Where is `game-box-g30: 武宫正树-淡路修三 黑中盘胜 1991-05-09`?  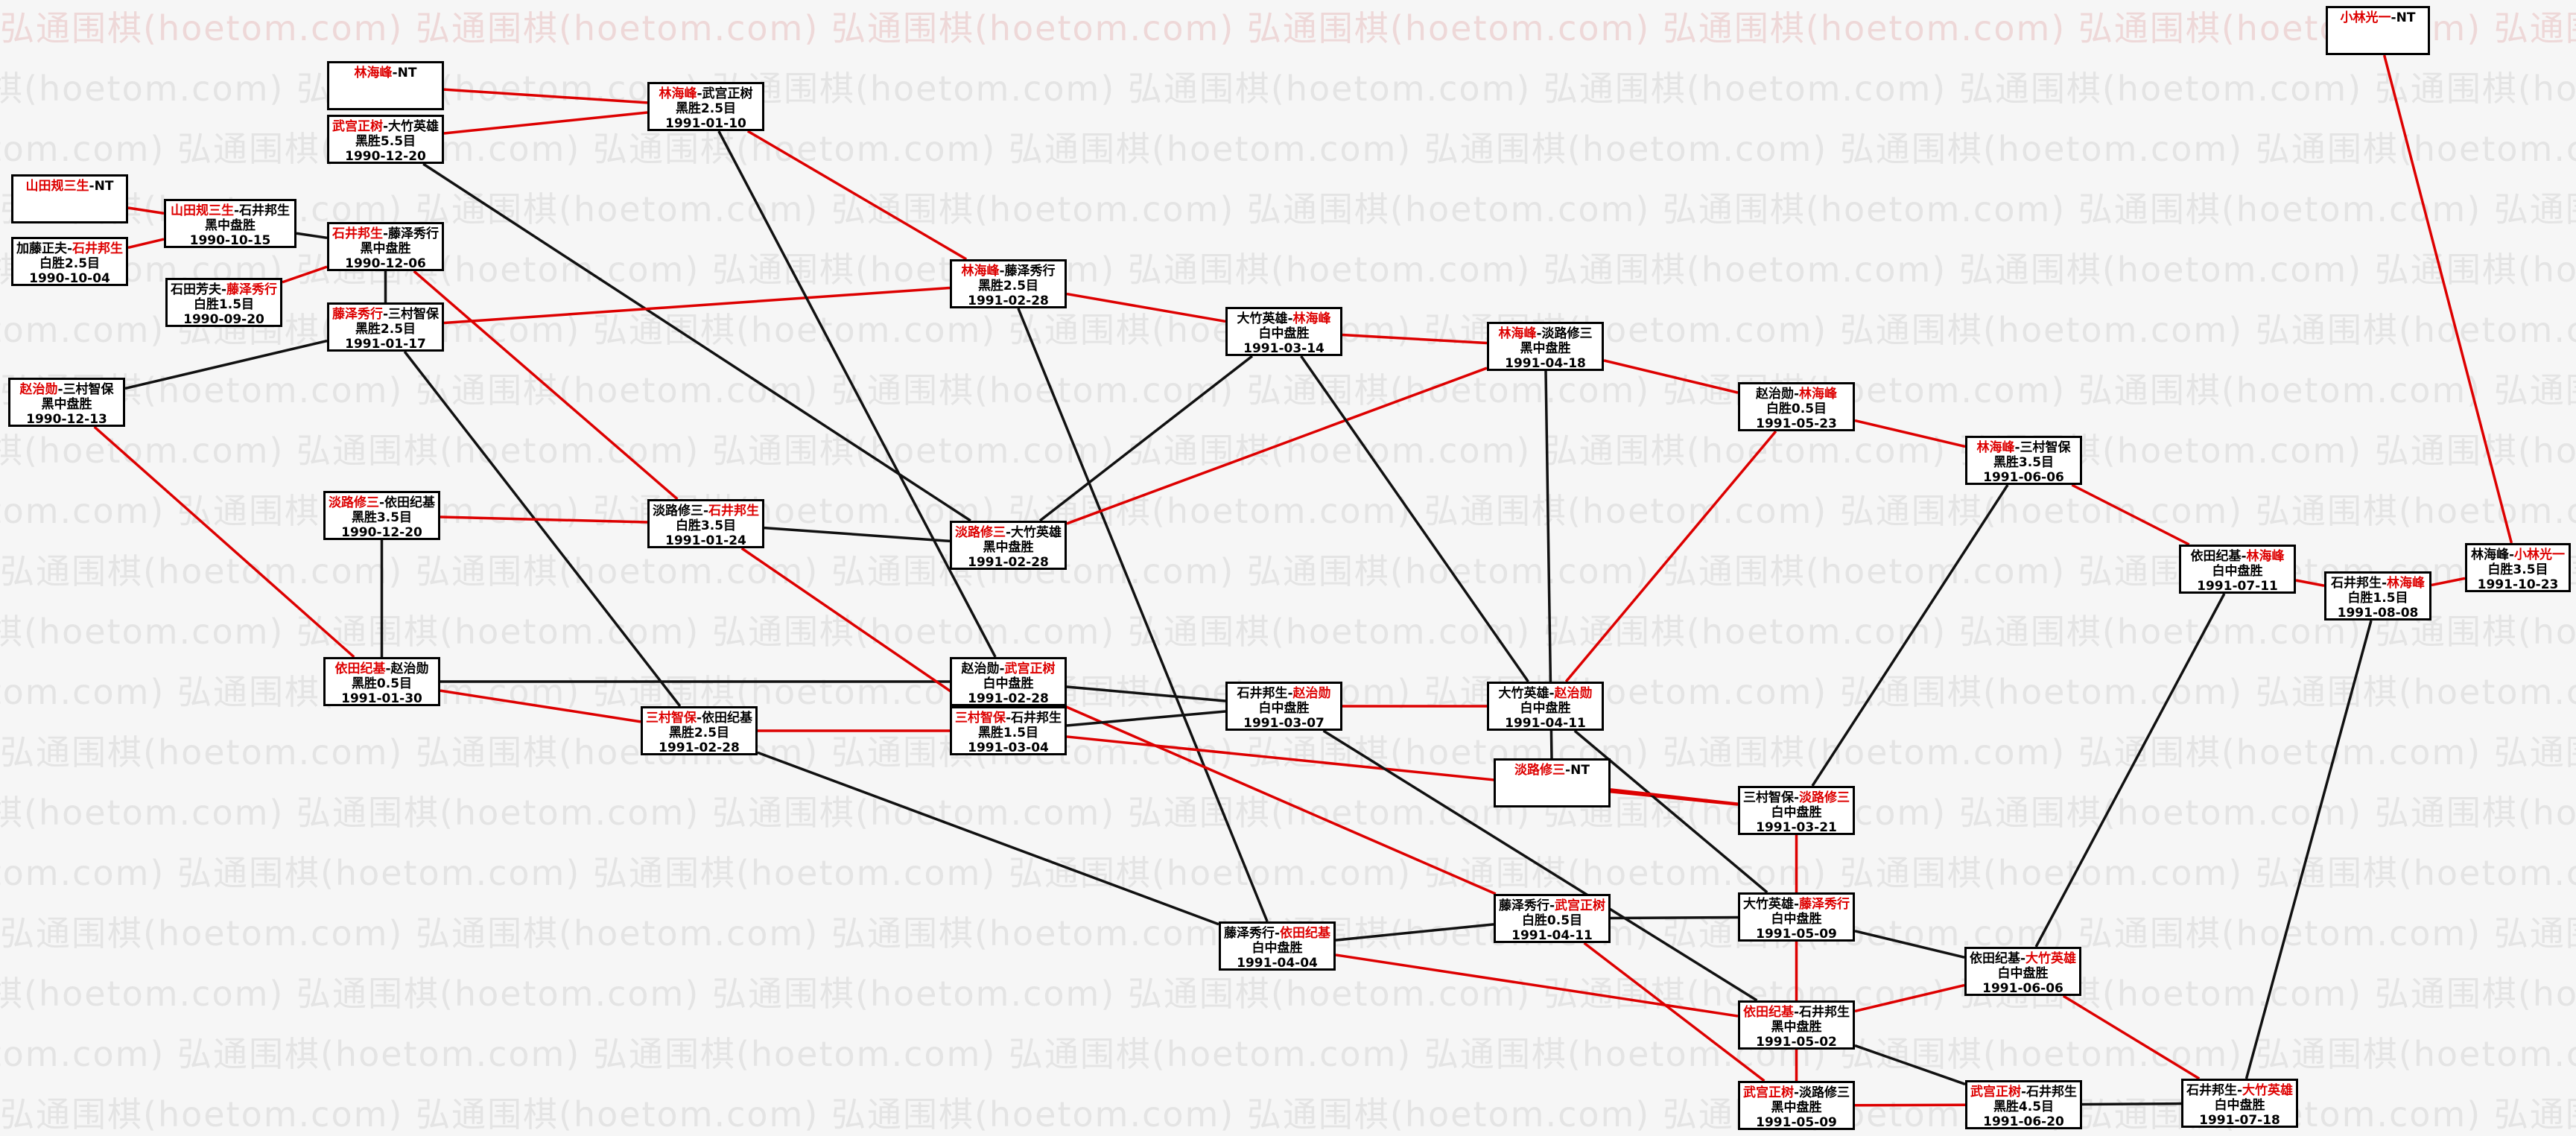 game-box-g30: 武宫正树-淡路修三 黑中盘胜 1991-05-09 is located at coordinates (1796, 1105).